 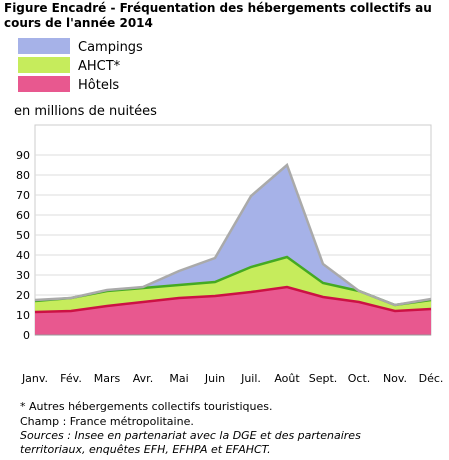 I want to click on y-tick-label: 40, so click(x=23, y=255).